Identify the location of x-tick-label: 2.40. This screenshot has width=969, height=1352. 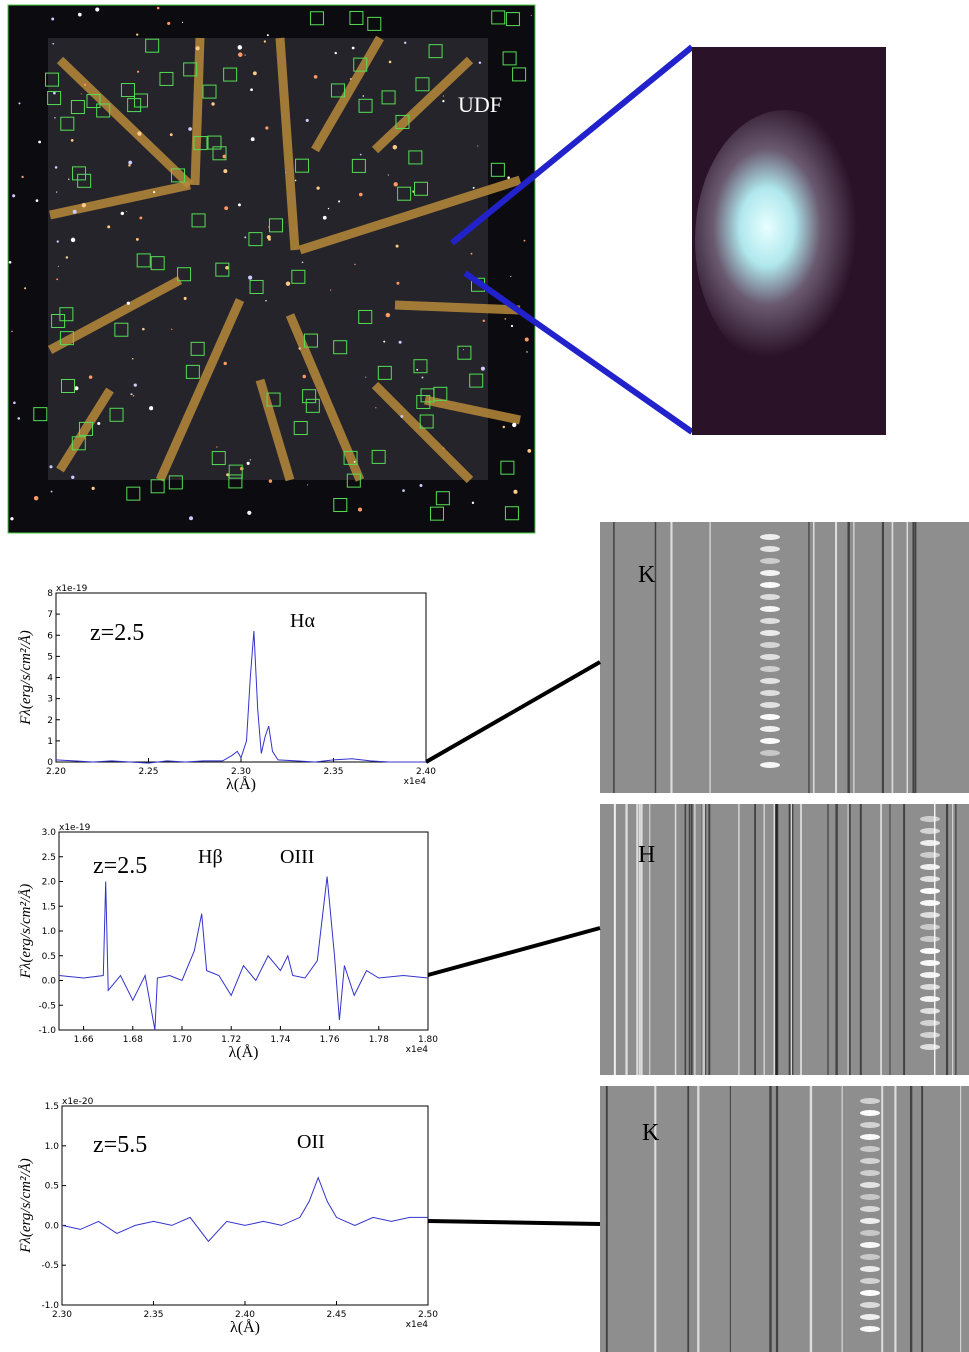
(245, 1315).